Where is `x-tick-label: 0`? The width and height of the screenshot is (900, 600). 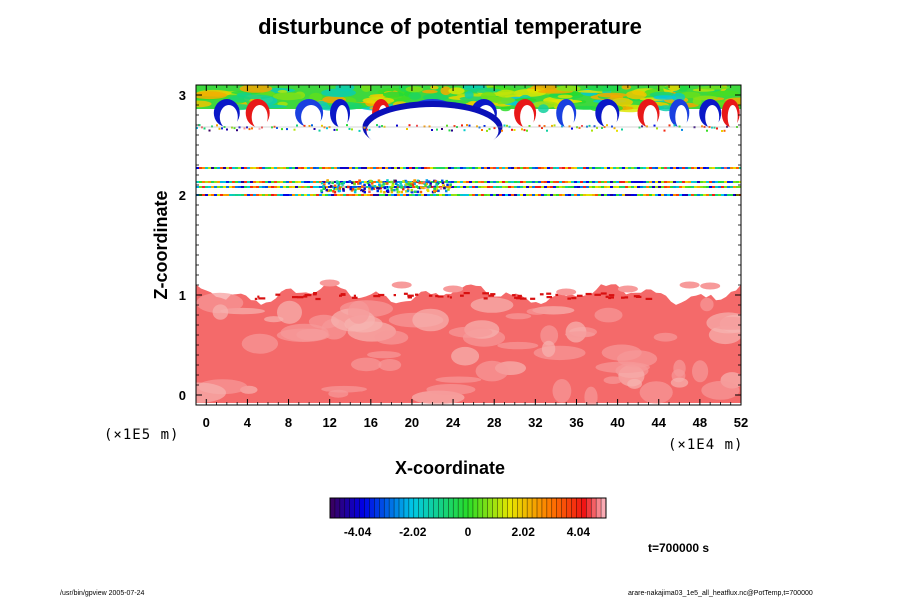
x-tick-label: 0 is located at coordinates (206, 422).